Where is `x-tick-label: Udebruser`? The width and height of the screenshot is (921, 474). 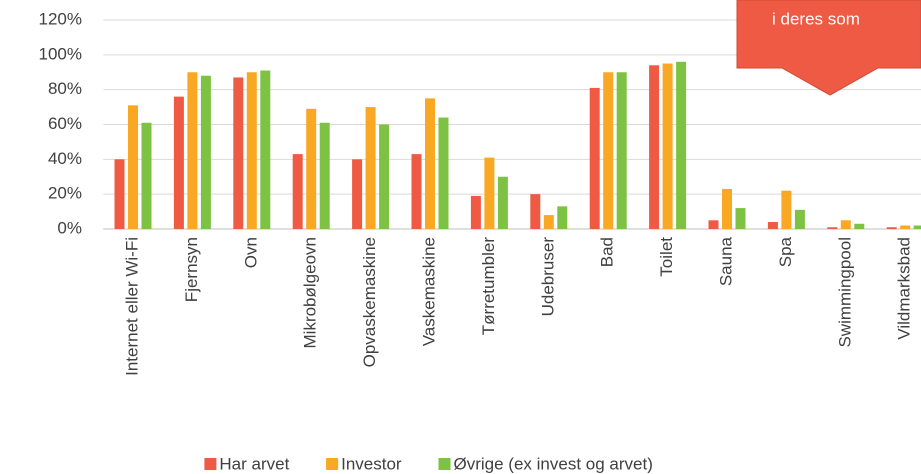 x-tick-label: Udebruser is located at coordinates (547, 277).